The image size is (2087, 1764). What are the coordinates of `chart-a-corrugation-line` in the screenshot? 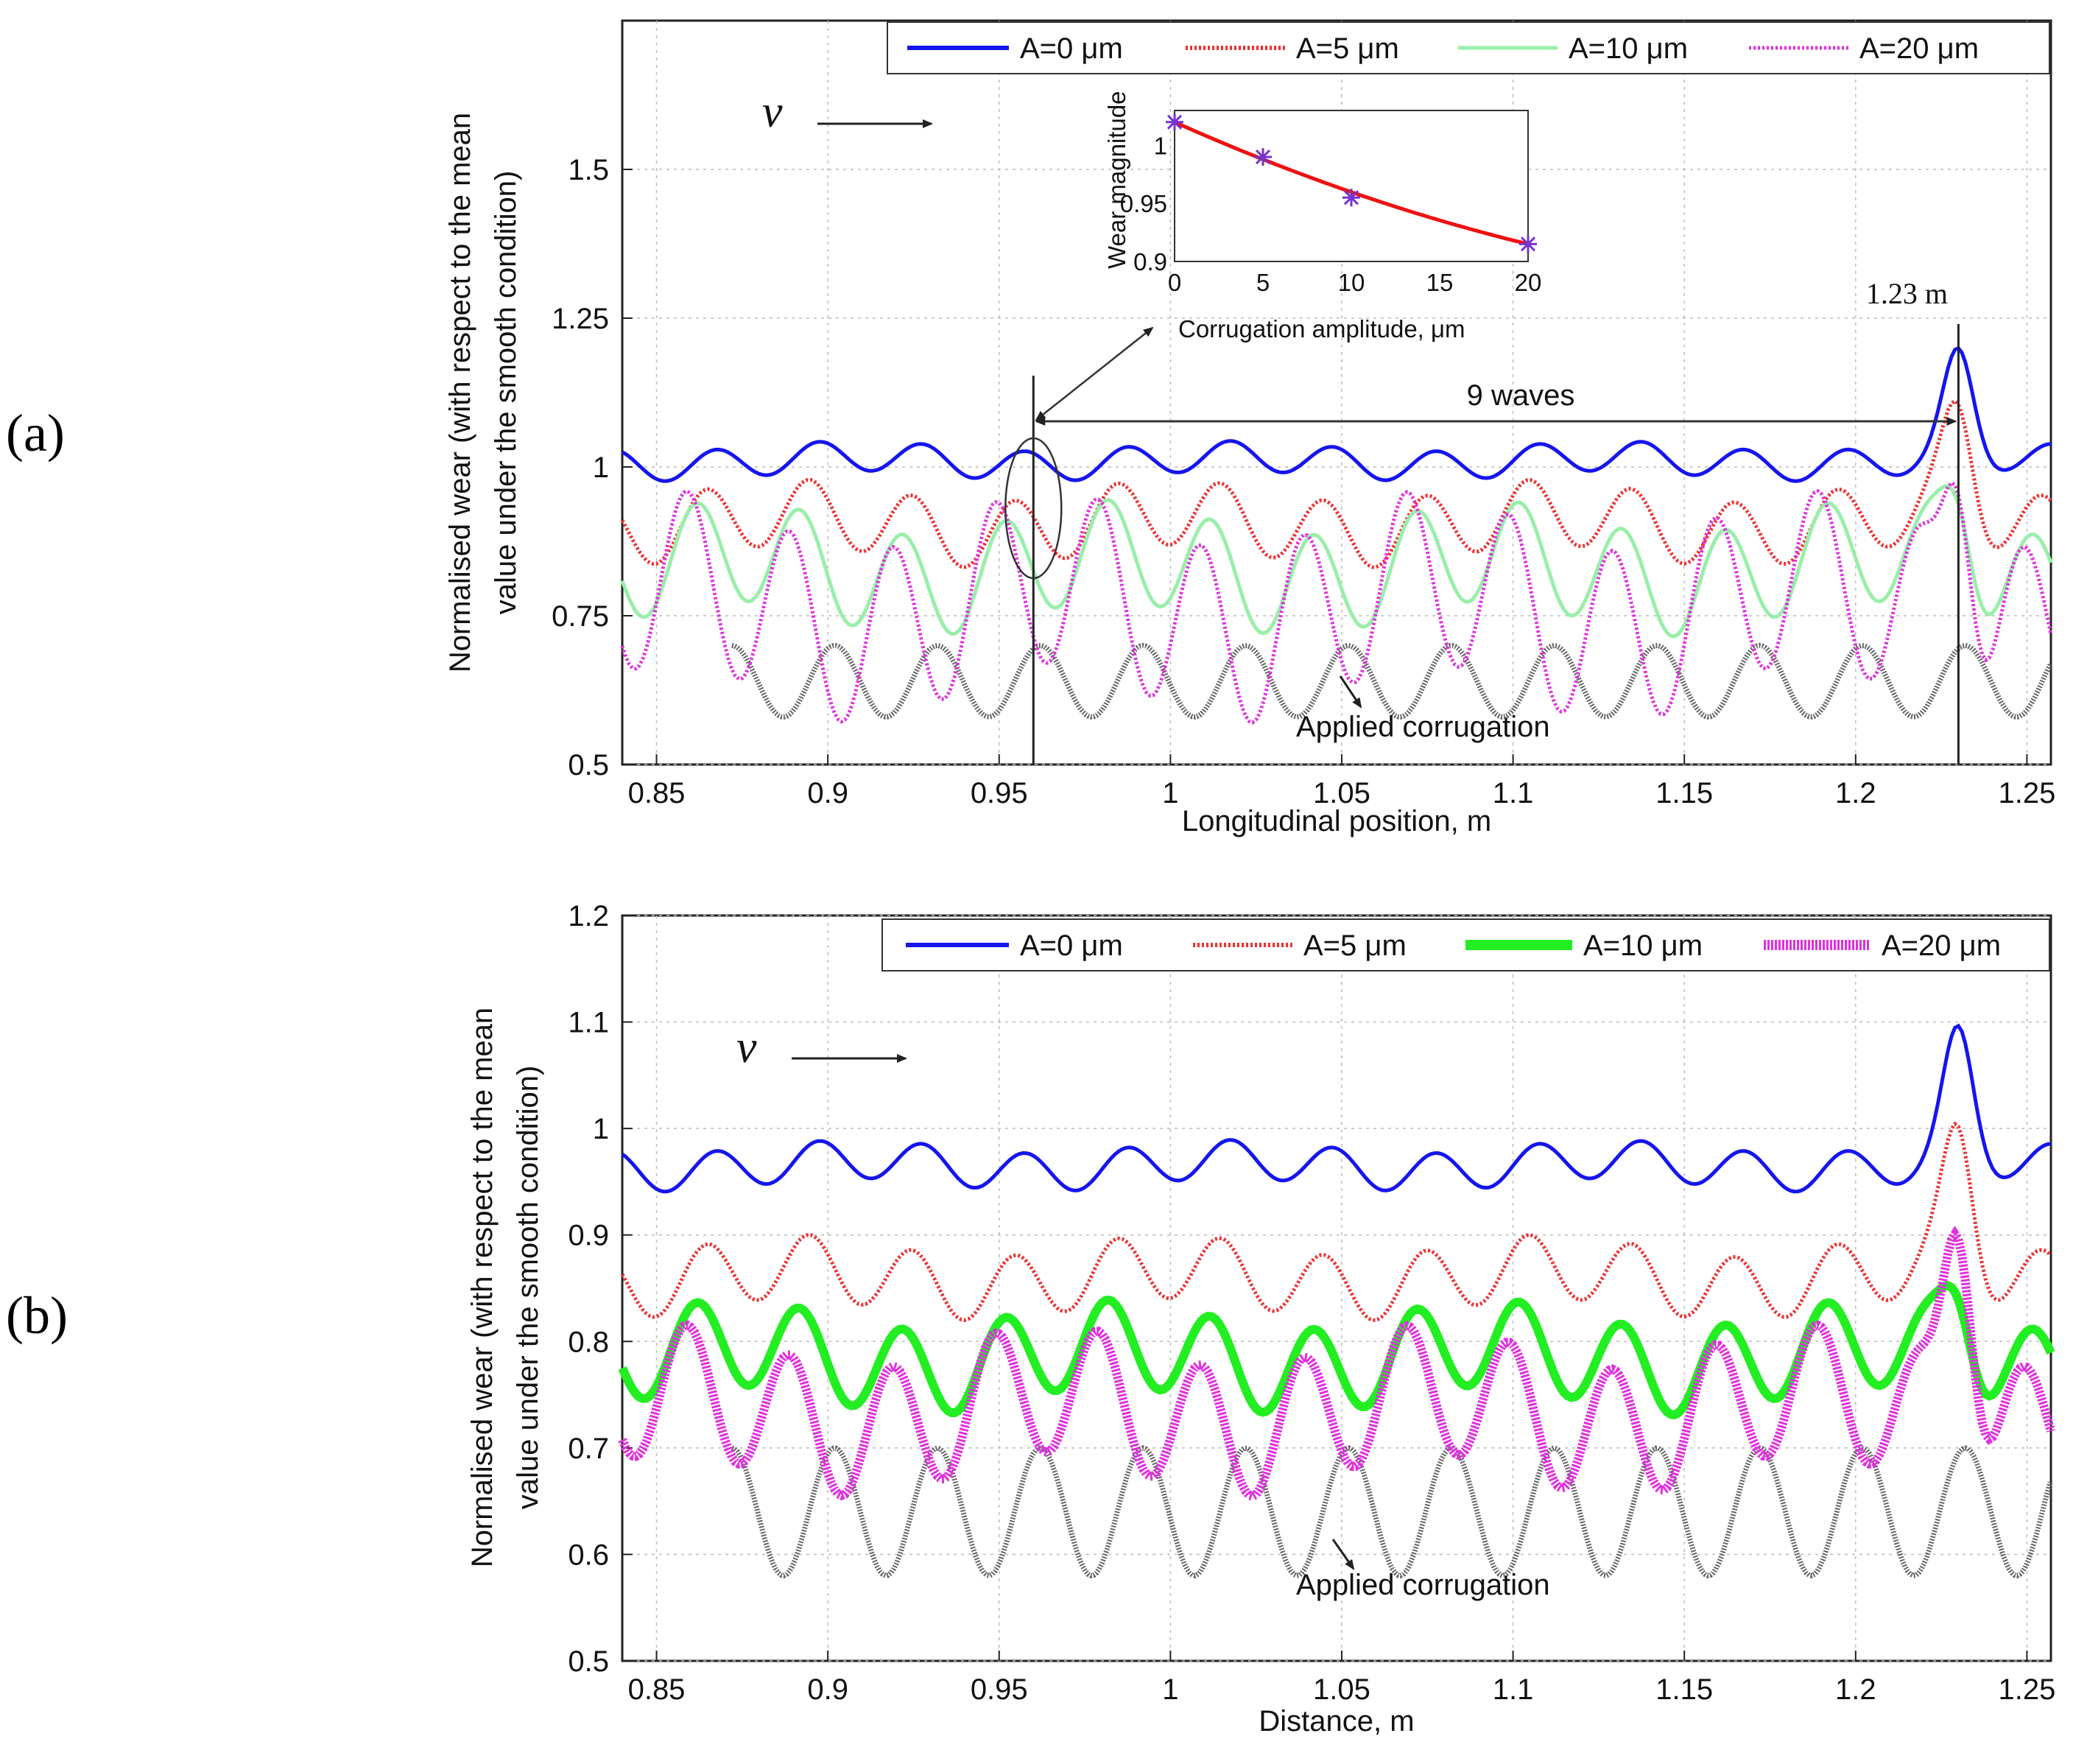 It's located at (1392, 681).